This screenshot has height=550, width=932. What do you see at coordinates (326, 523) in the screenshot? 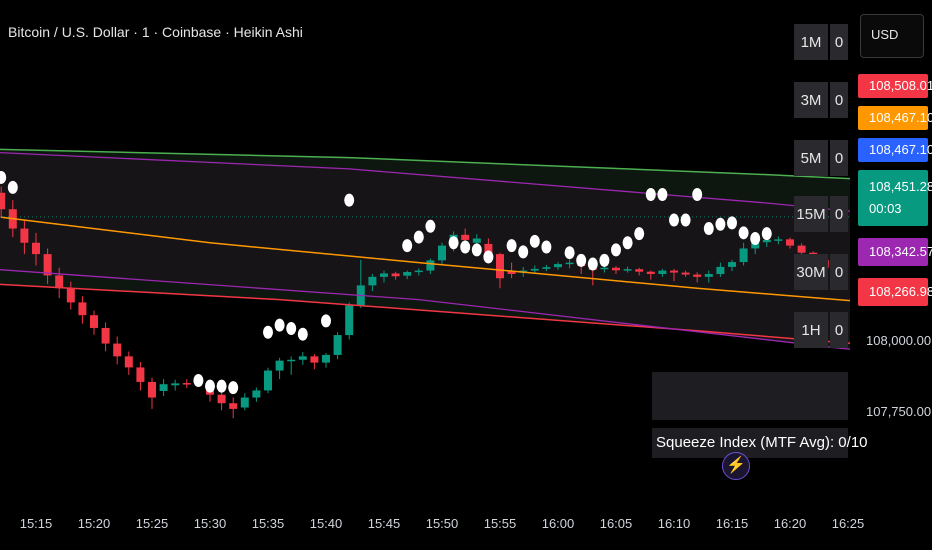
I see `x-tick-label: 15:40` at bounding box center [326, 523].